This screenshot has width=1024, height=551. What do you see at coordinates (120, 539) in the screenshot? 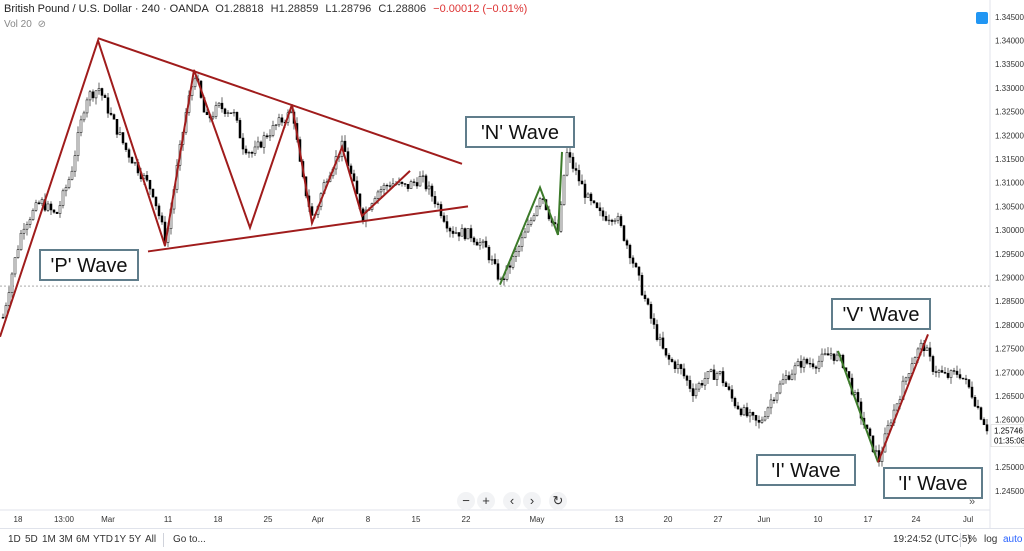
I see `range-1y: 1Y` at bounding box center [120, 539].